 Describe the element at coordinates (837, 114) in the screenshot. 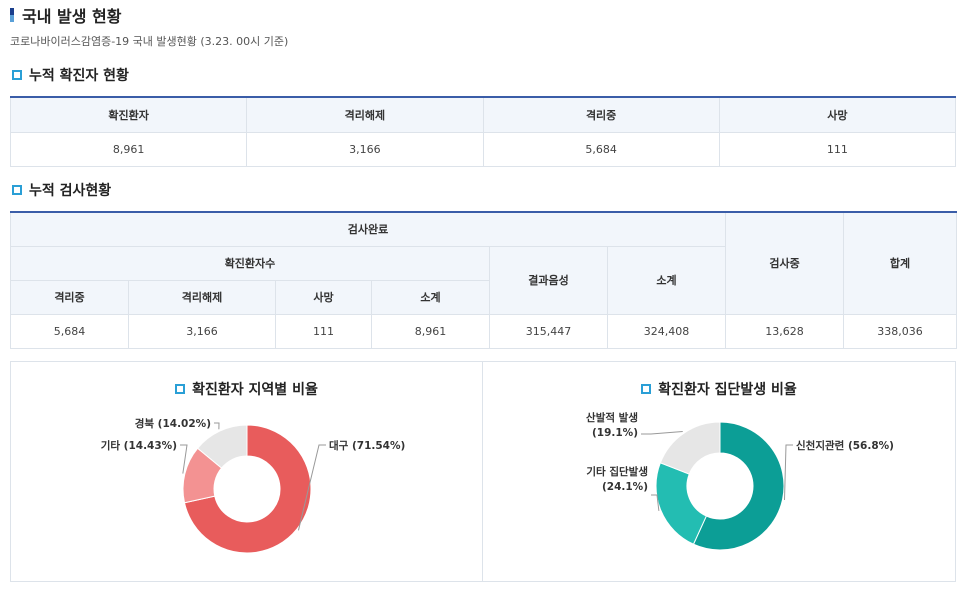

I see `header-deceased: 사망` at that location.